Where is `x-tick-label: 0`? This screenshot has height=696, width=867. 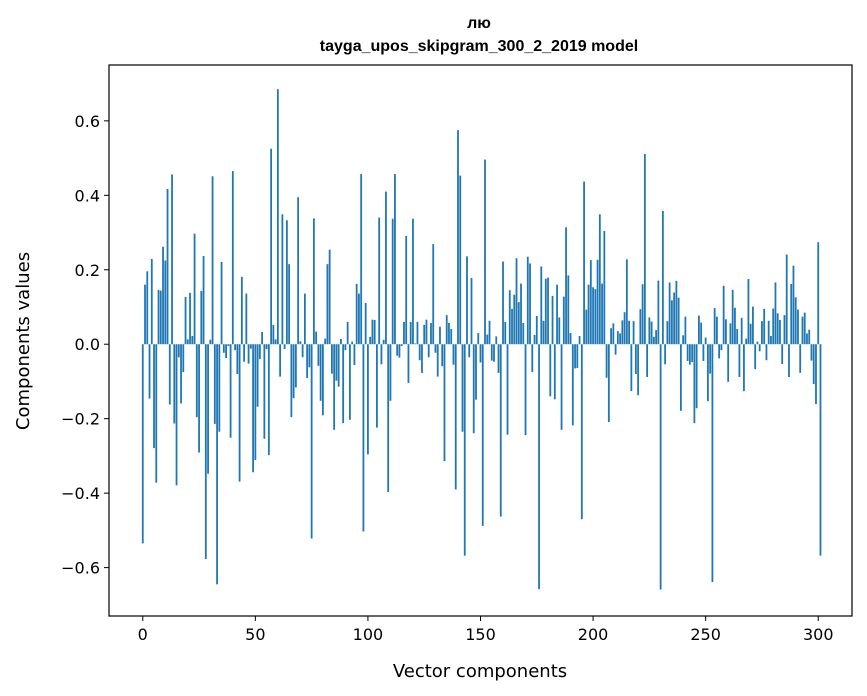
x-tick-label: 0 is located at coordinates (143, 634).